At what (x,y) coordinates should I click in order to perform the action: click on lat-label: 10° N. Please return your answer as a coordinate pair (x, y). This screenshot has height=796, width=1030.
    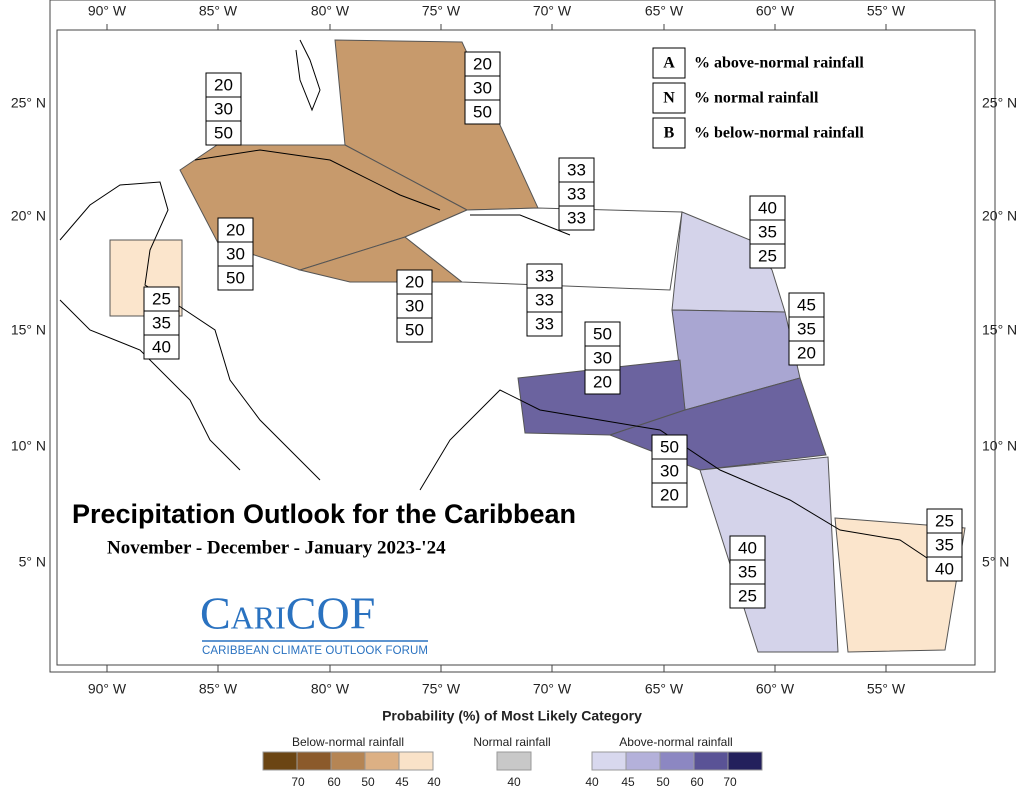
    Looking at the image, I should click on (999, 446).